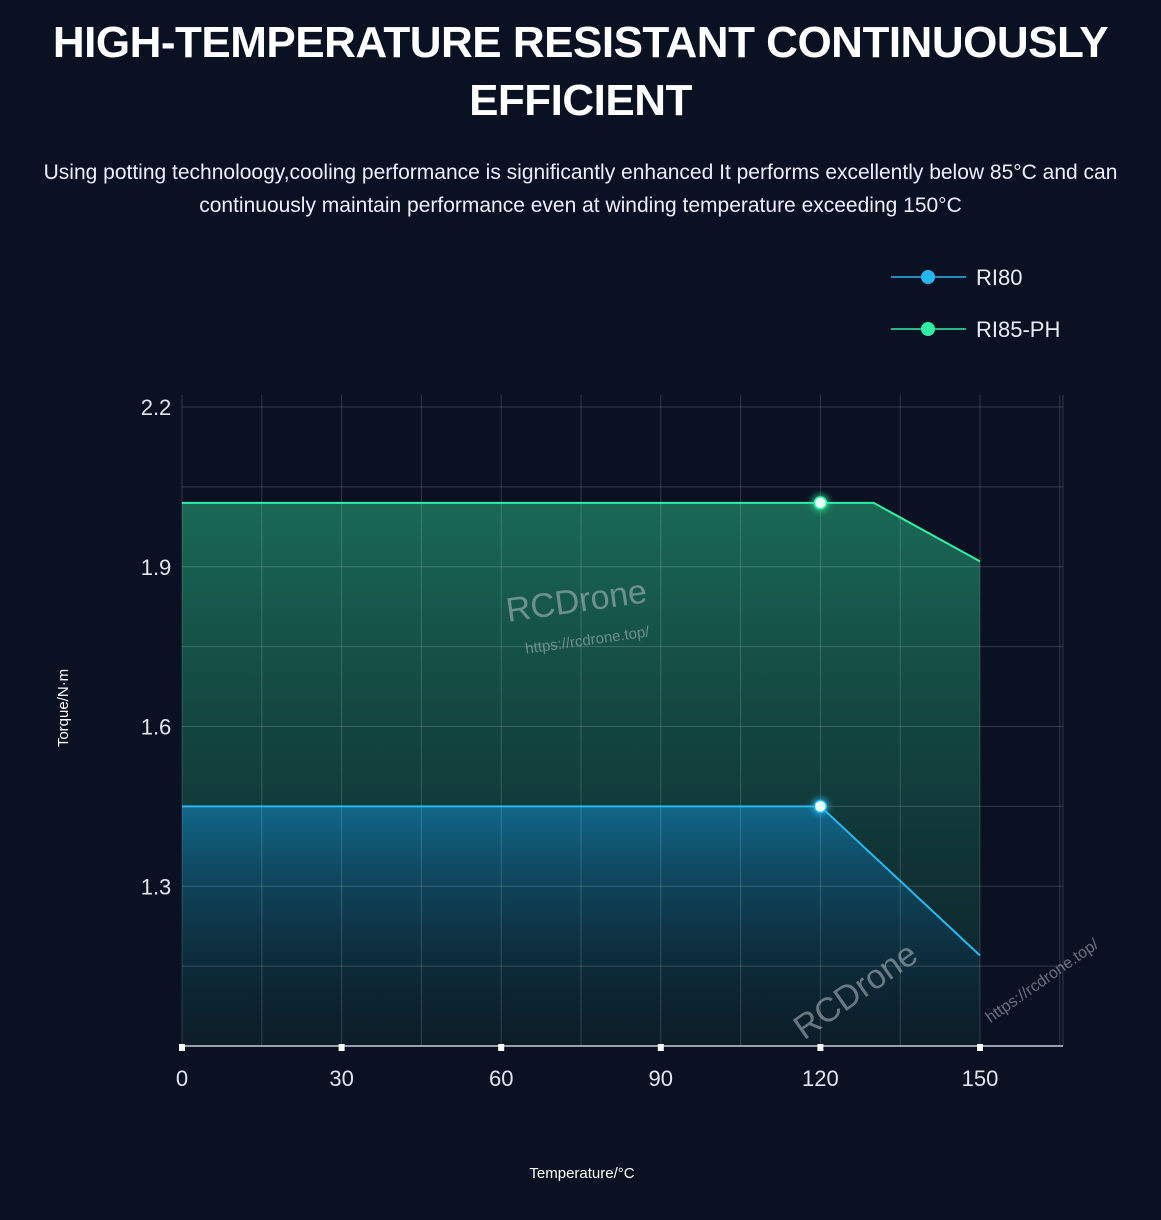 Image resolution: width=1161 pixels, height=1220 pixels. I want to click on area-ri80, so click(581, 926).